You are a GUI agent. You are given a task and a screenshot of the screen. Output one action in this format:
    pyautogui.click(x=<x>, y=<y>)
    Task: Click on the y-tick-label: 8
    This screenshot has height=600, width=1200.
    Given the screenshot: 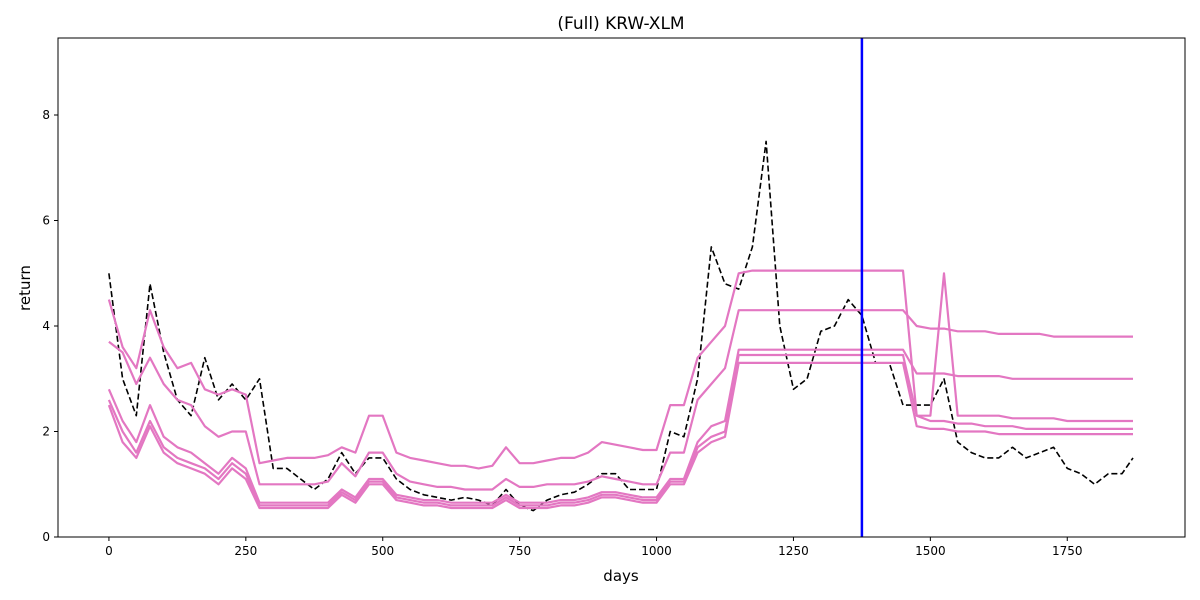 What is the action you would take?
    pyautogui.click(x=46, y=115)
    